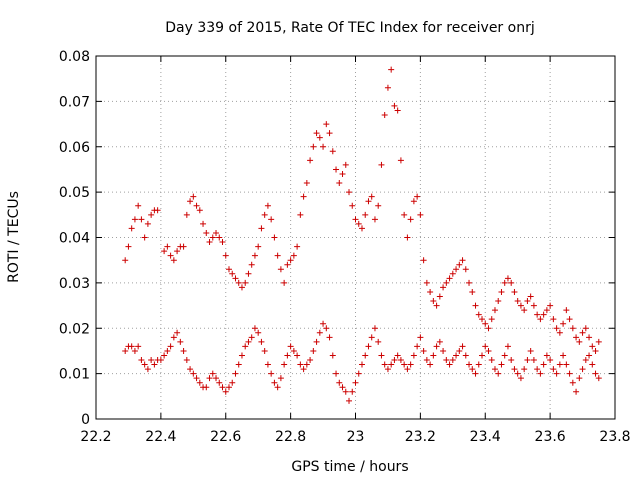 This screenshot has width=640, height=480. Describe the element at coordinates (74, 329) in the screenshot. I see `y-tick-label: 0.02` at that location.